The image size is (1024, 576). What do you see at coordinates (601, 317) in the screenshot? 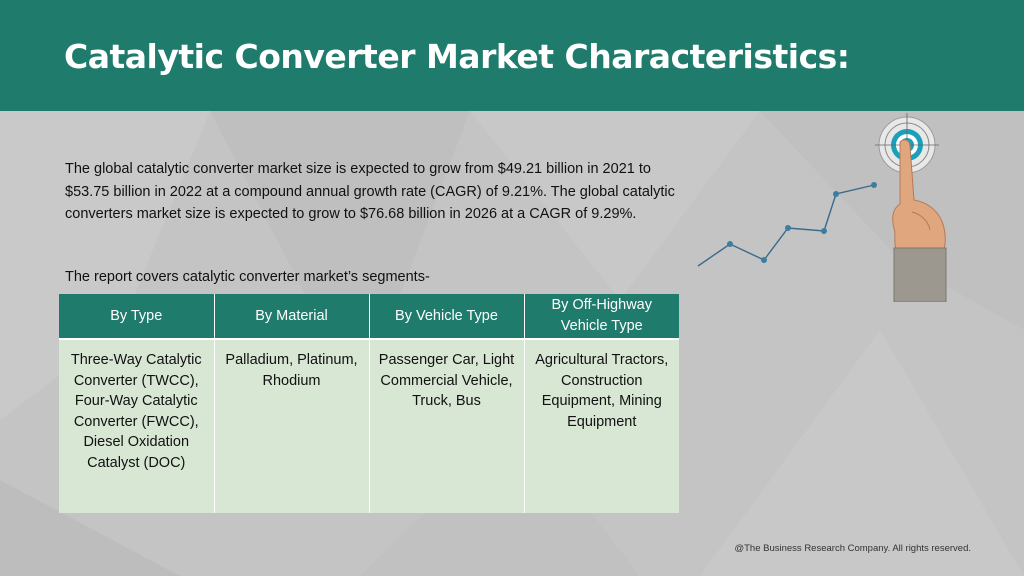
I see `header-by-off-highway-vehicle-type: By Off-Highway Vehicle Type` at bounding box center [601, 317].